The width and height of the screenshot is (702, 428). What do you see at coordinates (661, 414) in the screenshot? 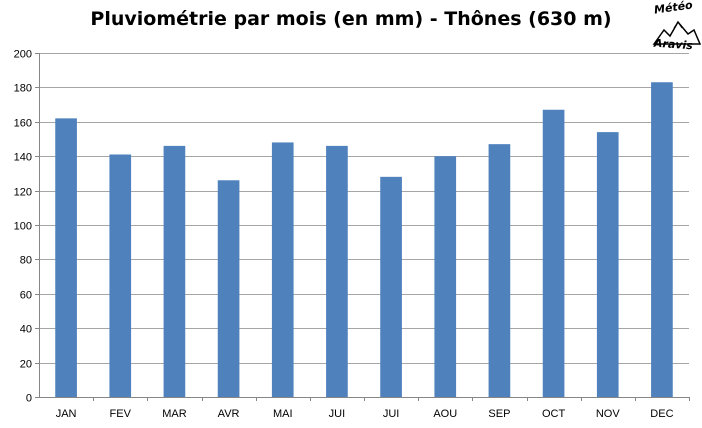
I see `x-tick-label: DEC` at bounding box center [661, 414].